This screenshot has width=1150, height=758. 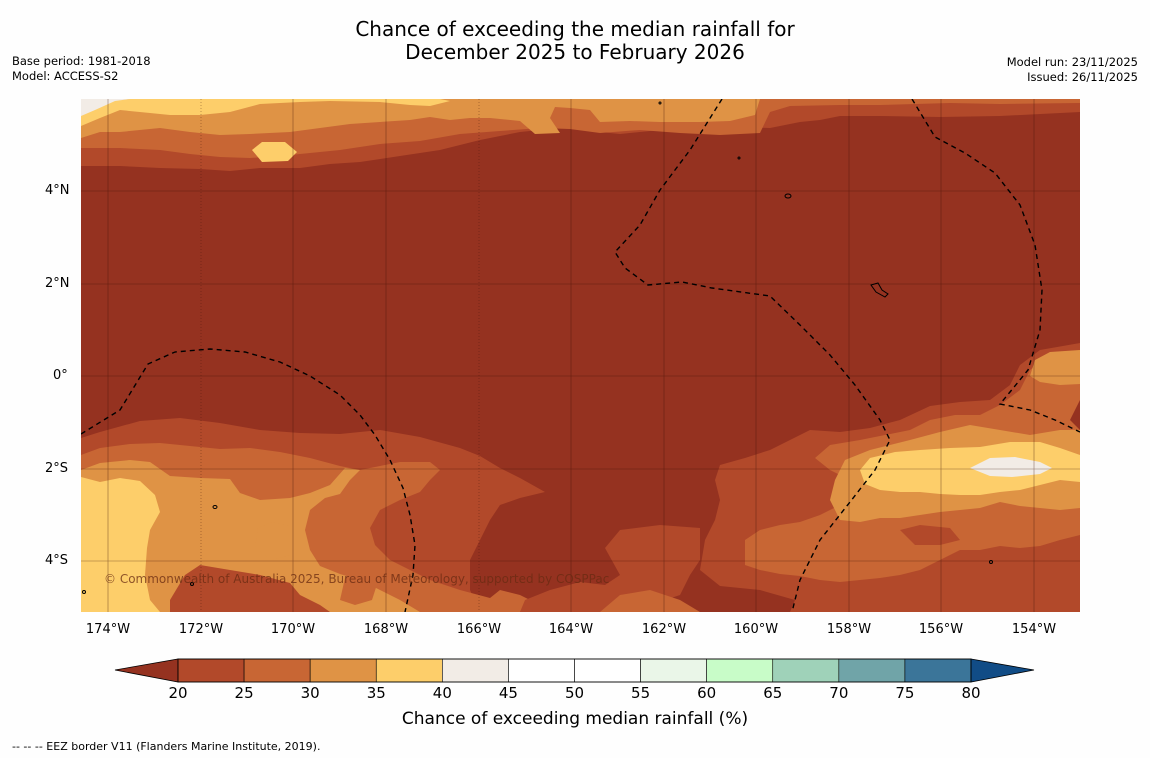 I want to click on title-line-2: December 2025 to February 2026, so click(x=575, y=52).